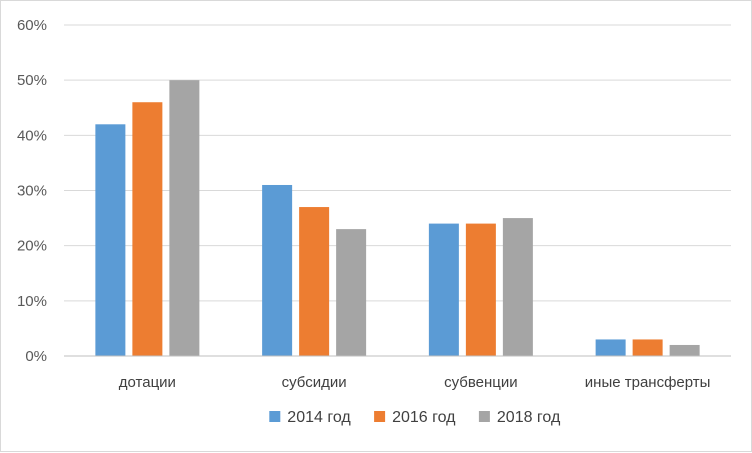  Describe the element at coordinates (32, 80) in the screenshot. I see `y-tick-label: 50%` at that location.